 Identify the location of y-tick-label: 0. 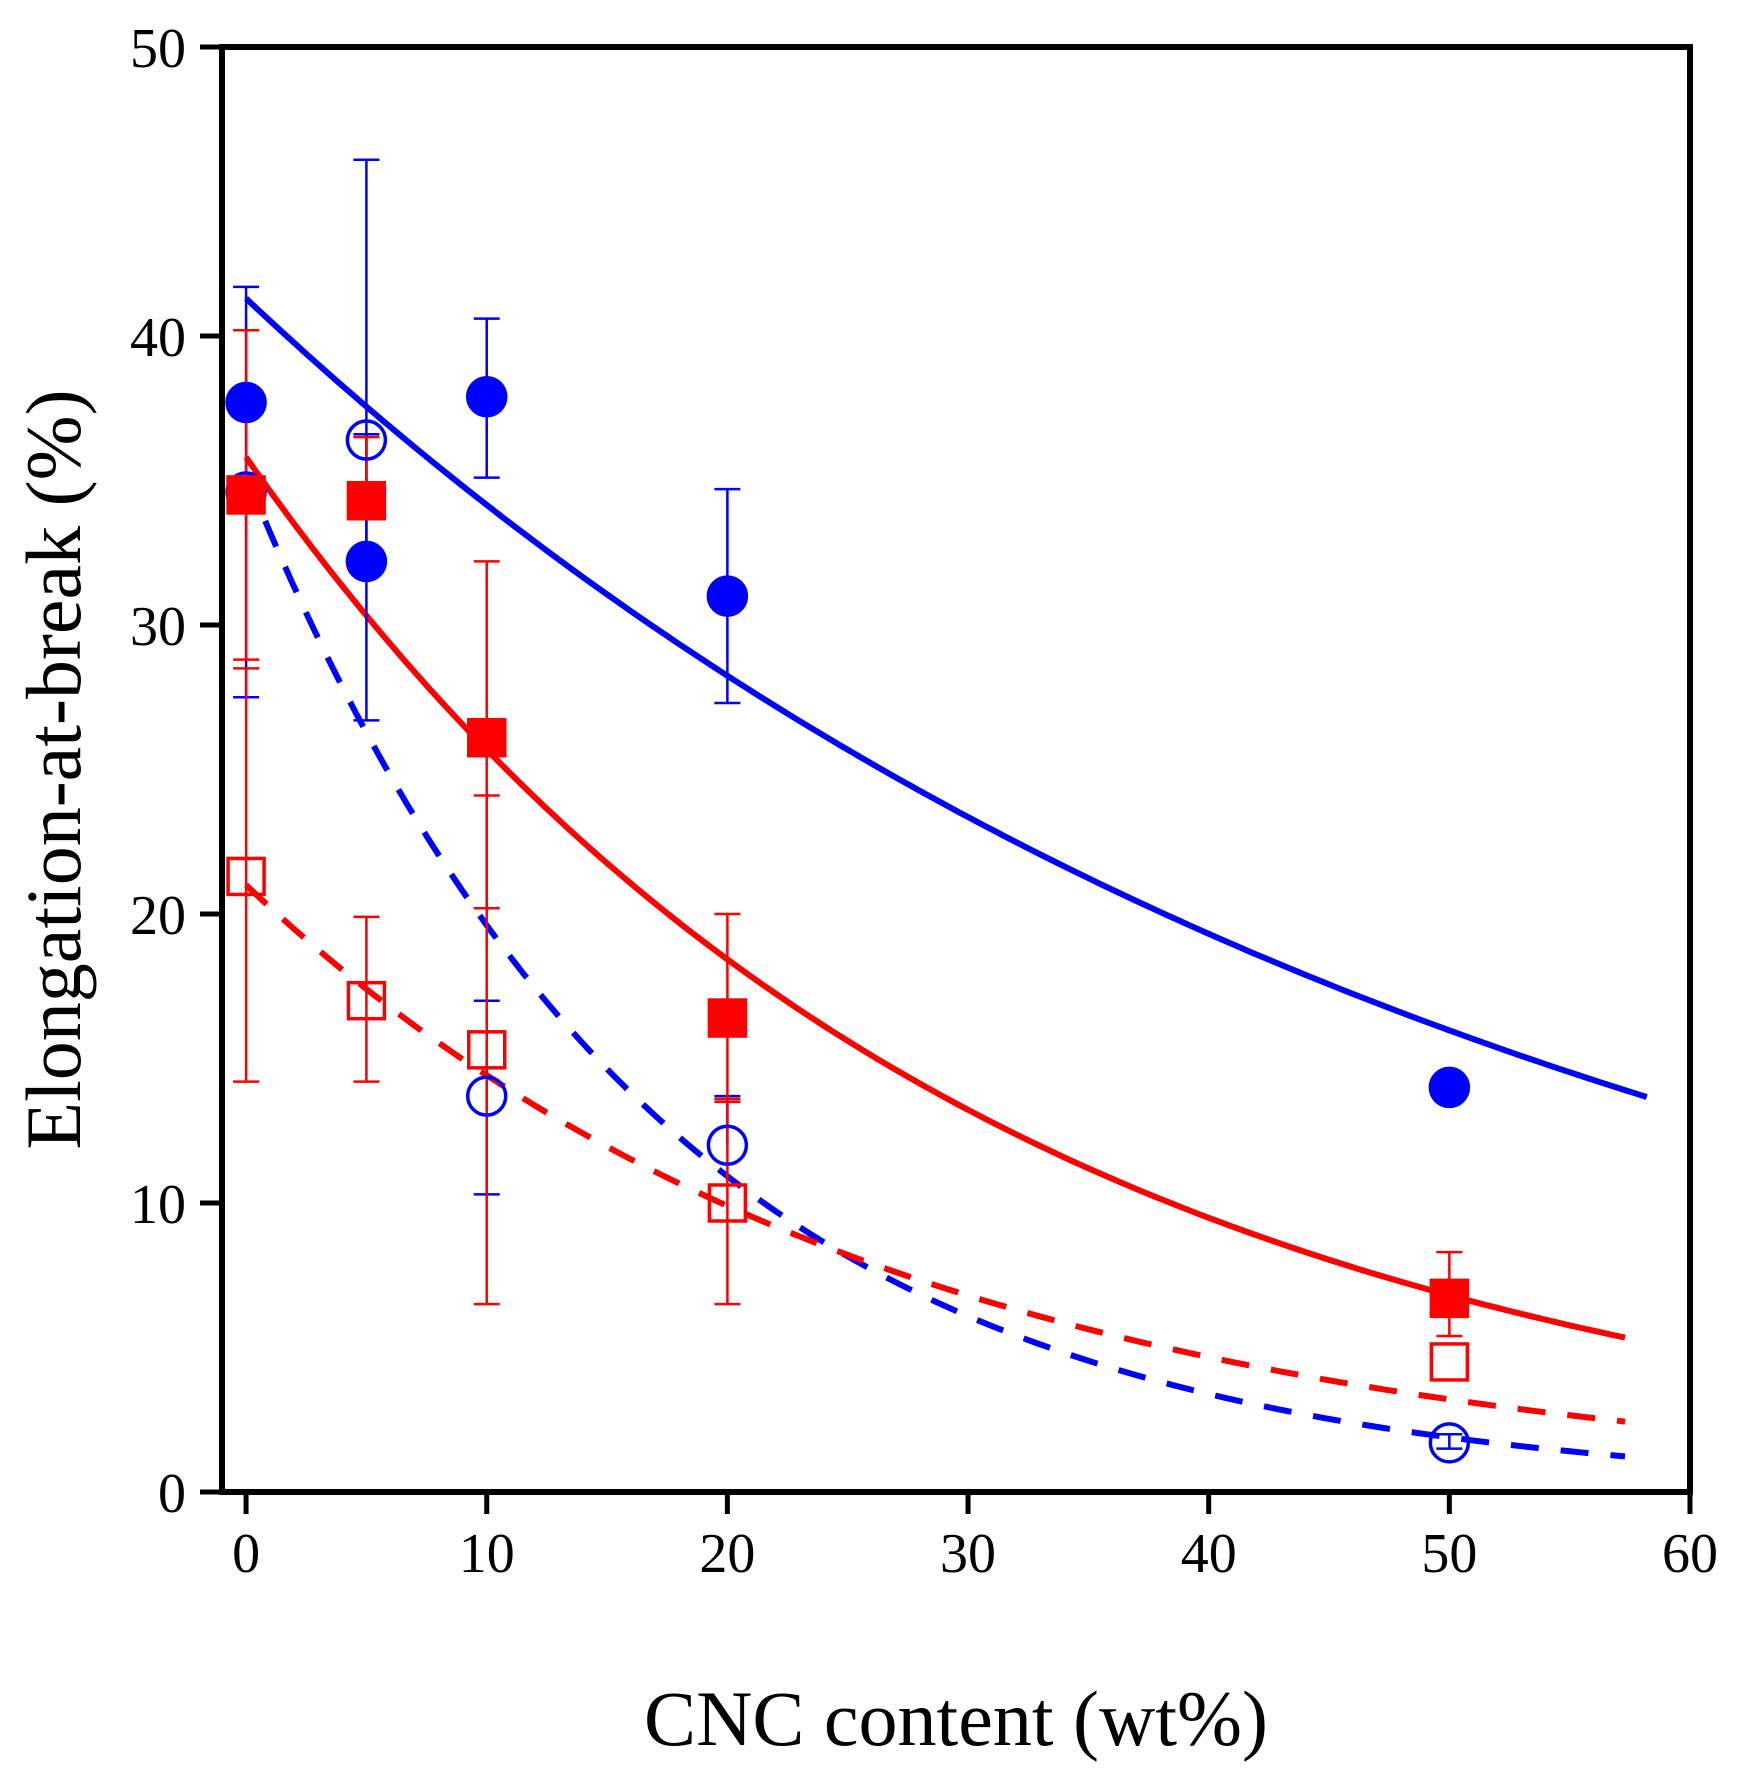
(172, 1494).